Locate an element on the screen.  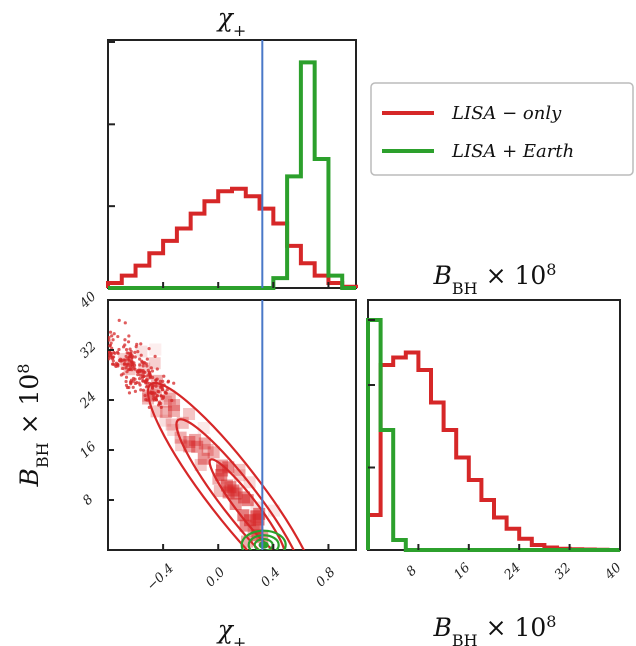
joint-xtick-label-3: 0.8 is located at coordinates (325, 577).